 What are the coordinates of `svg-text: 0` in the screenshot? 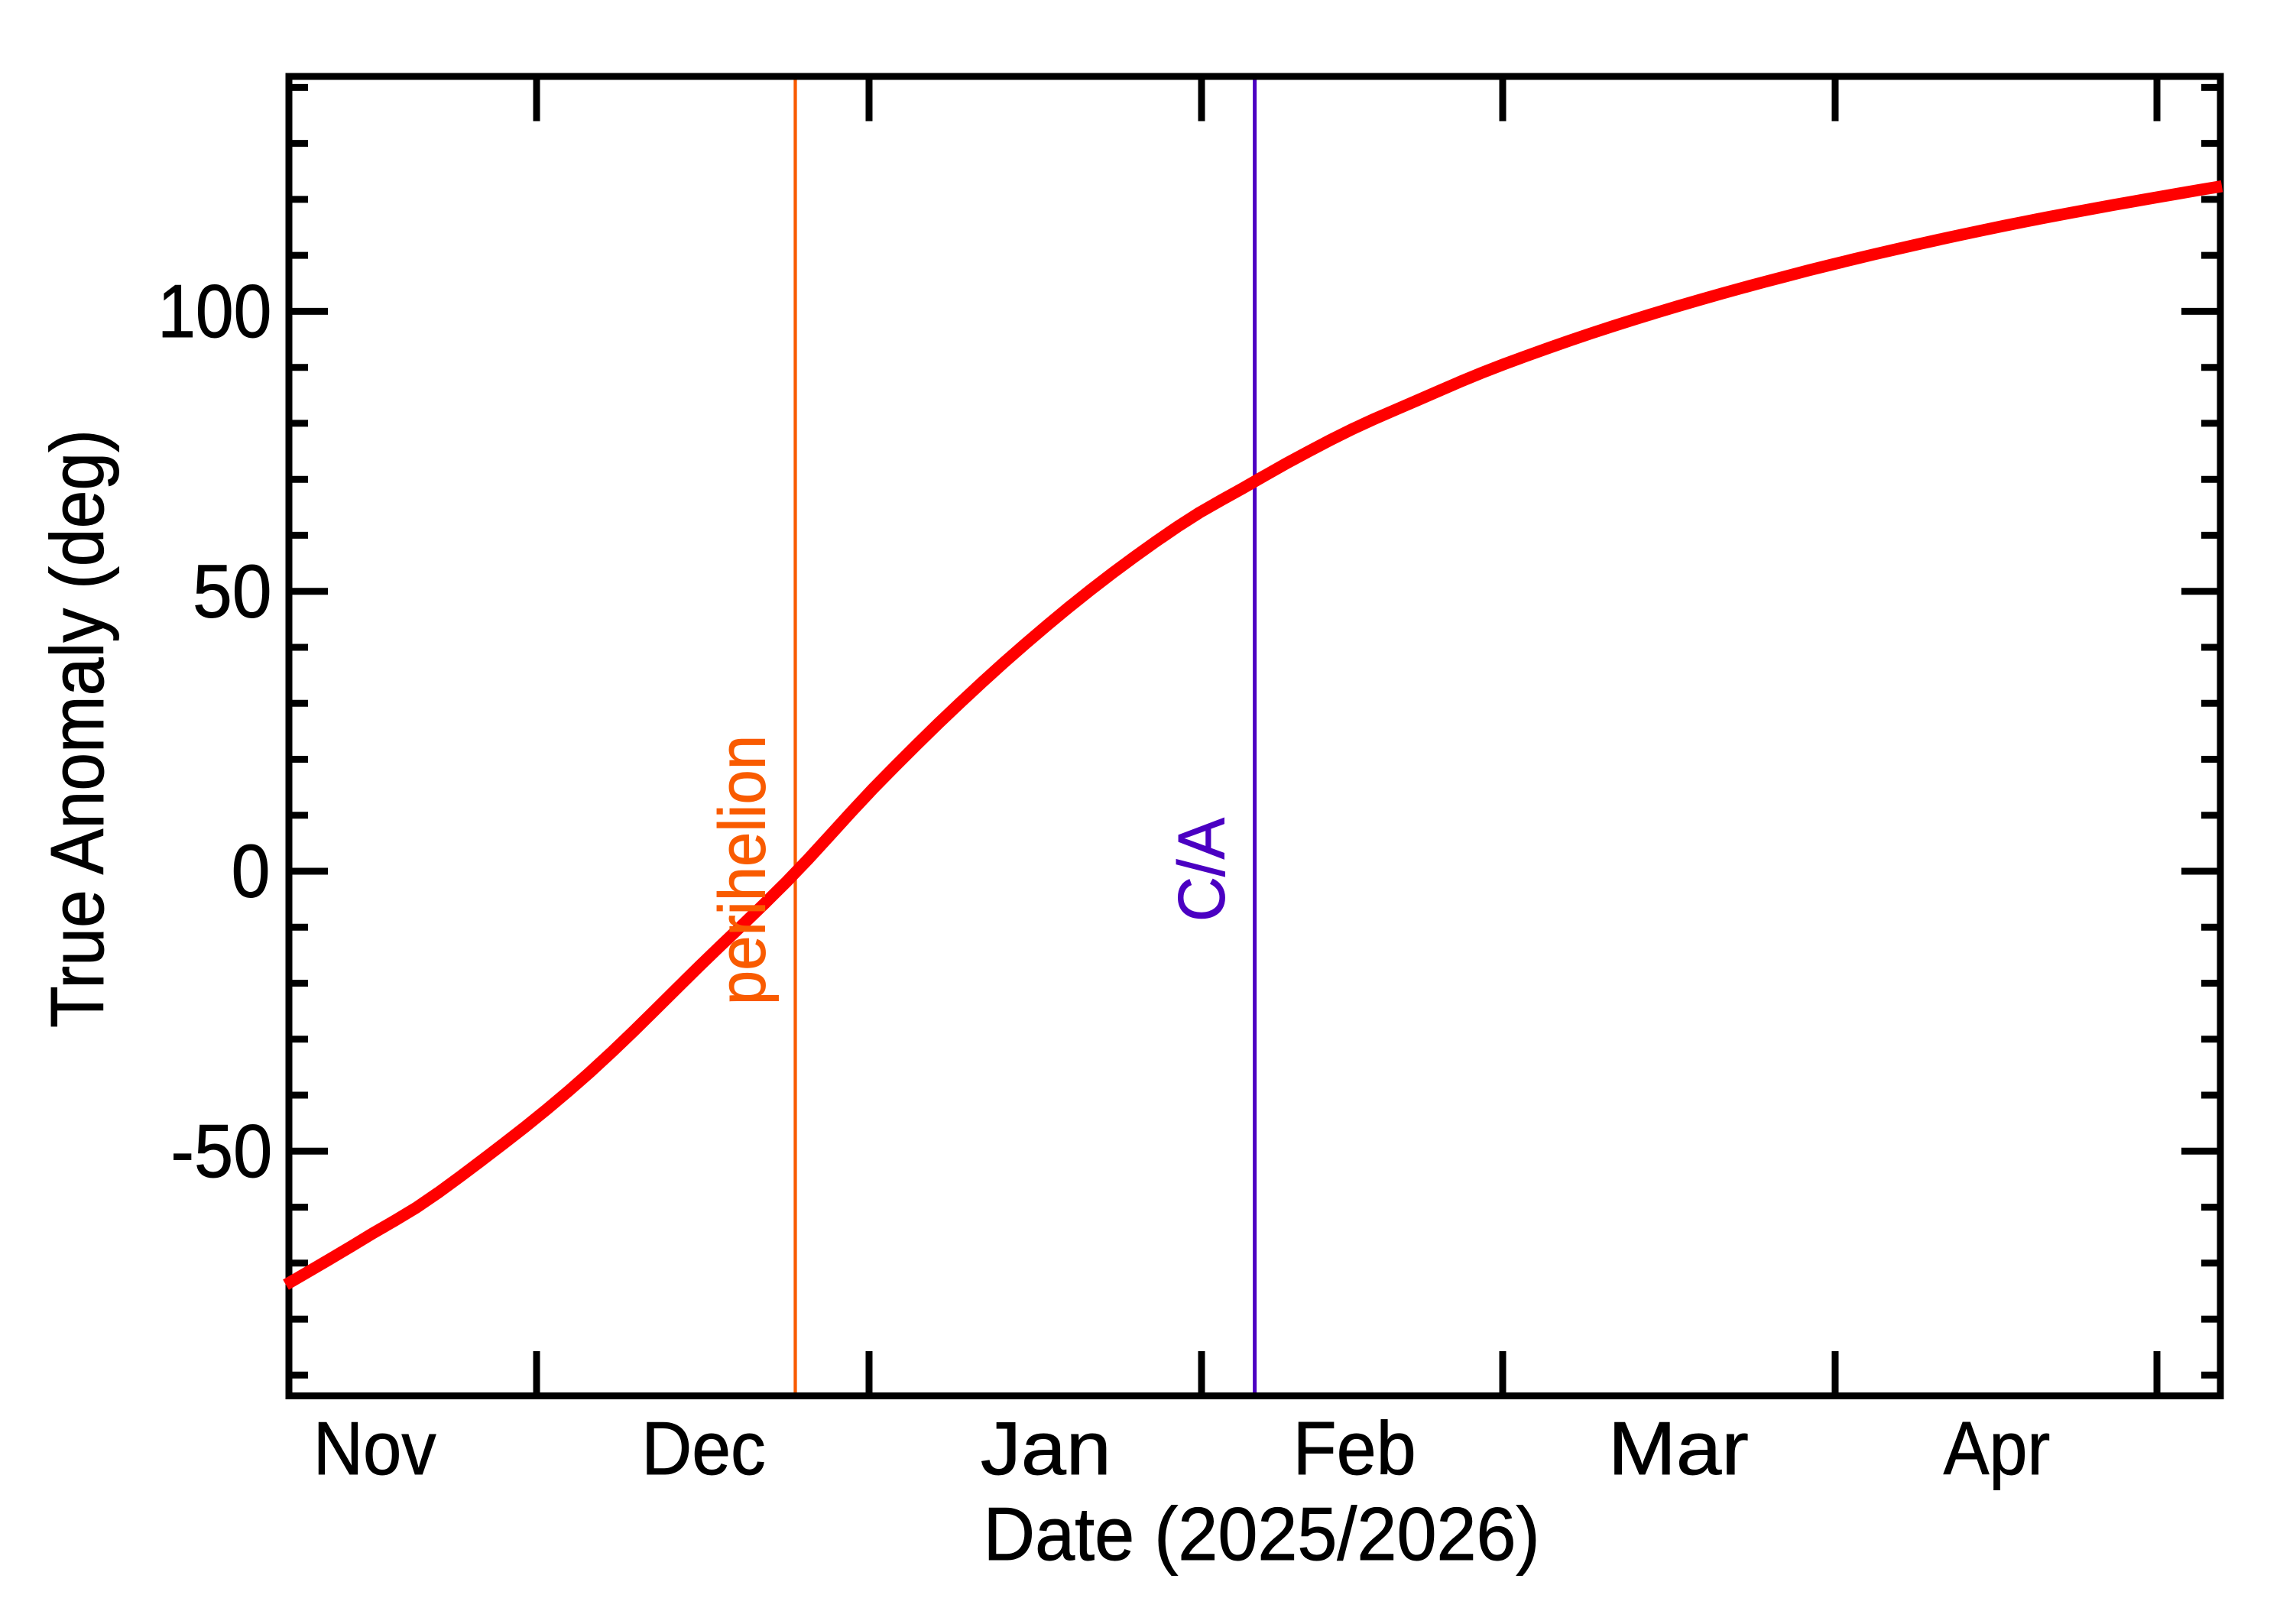 It's located at (251, 872).